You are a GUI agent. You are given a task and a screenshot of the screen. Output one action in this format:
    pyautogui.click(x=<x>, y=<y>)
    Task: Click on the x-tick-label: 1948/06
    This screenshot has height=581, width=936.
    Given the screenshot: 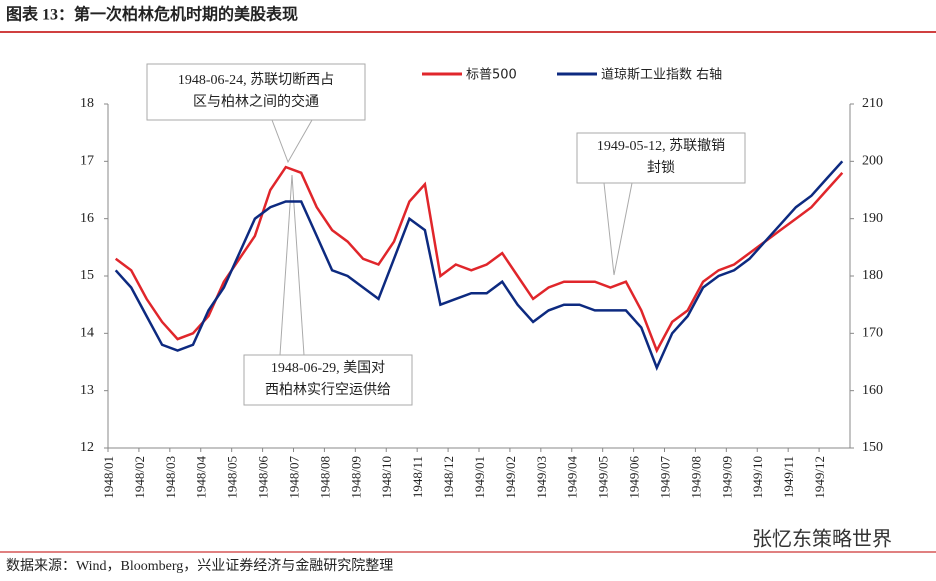 What is the action you would take?
    pyautogui.click(x=263, y=477)
    